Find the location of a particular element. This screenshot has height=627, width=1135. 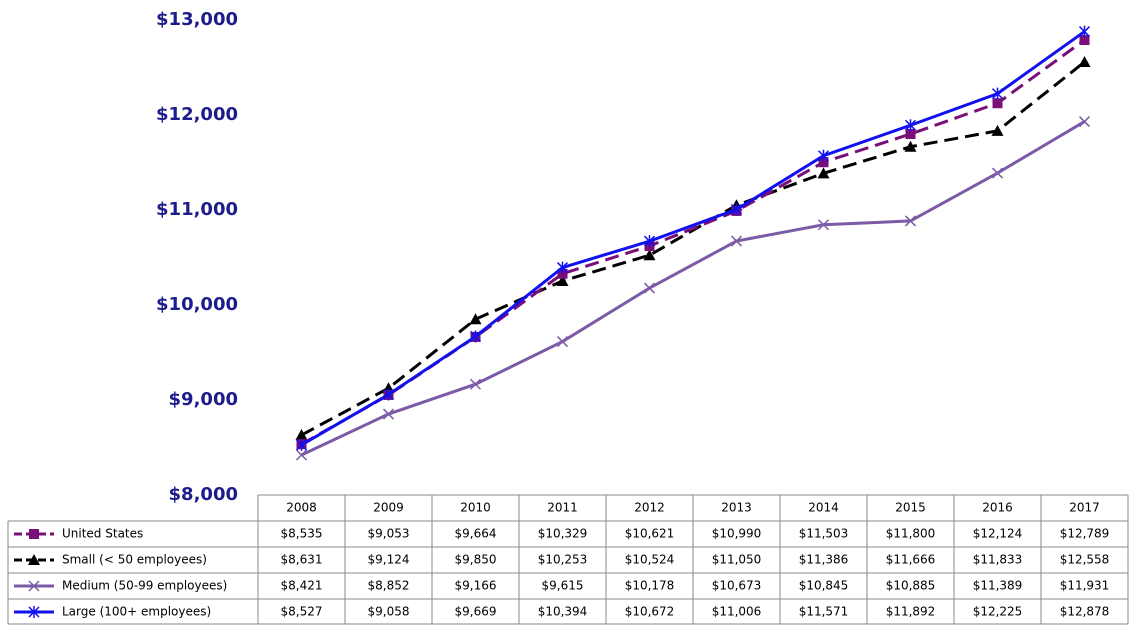

table-value: $11,571 is located at coordinates (824, 612).